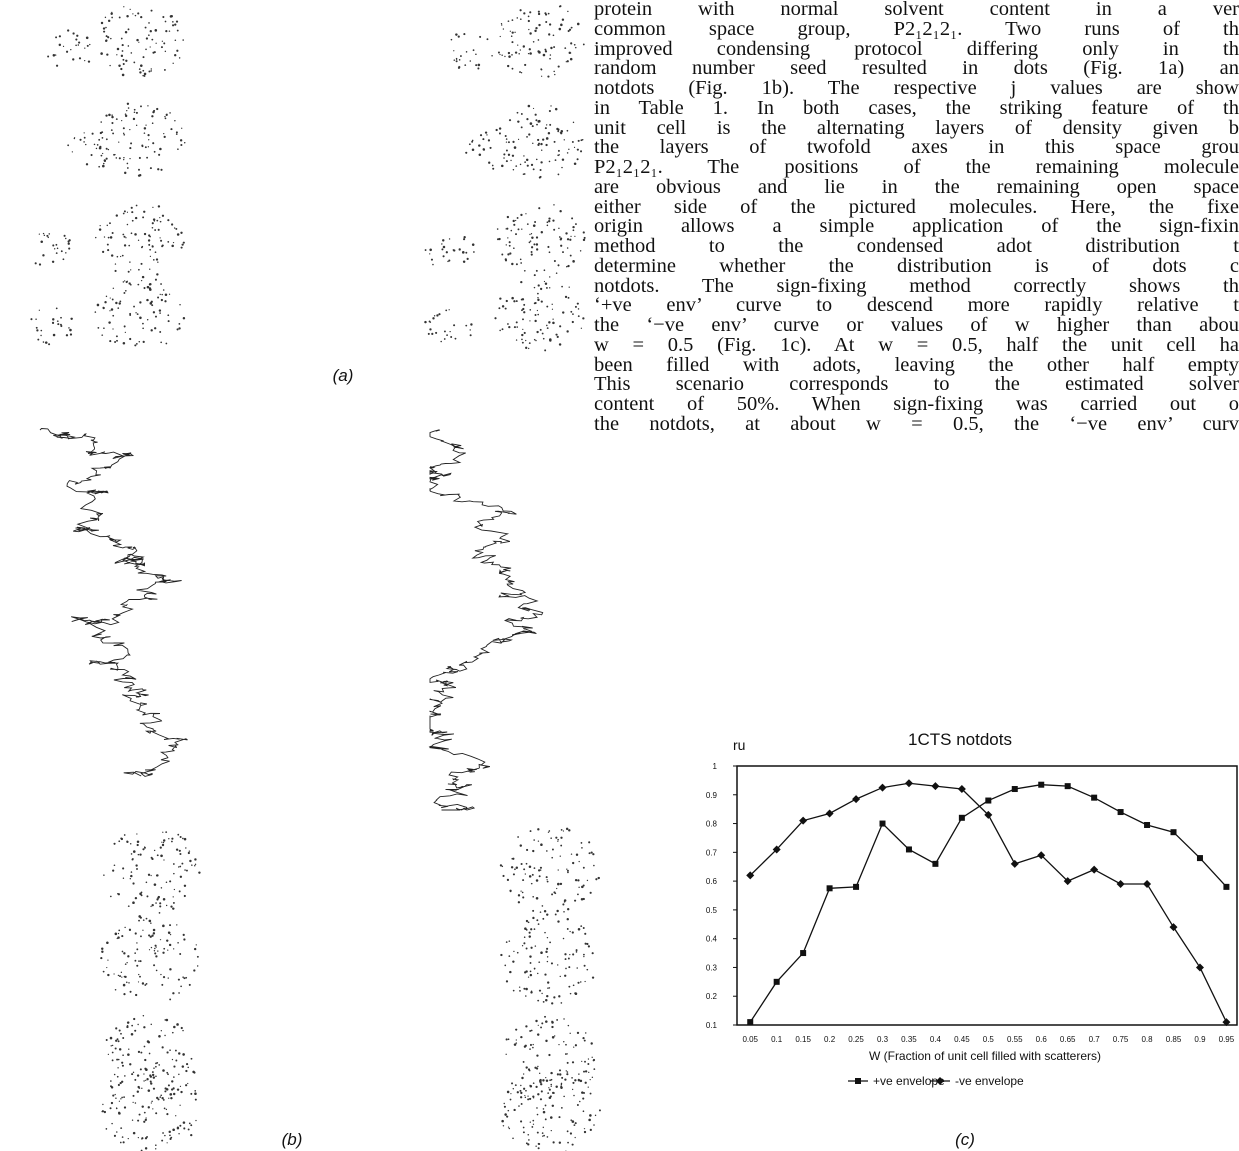 This screenshot has width=1239, height=1151. Describe the element at coordinates (803, 820) in the screenshot. I see `marker` at that location.